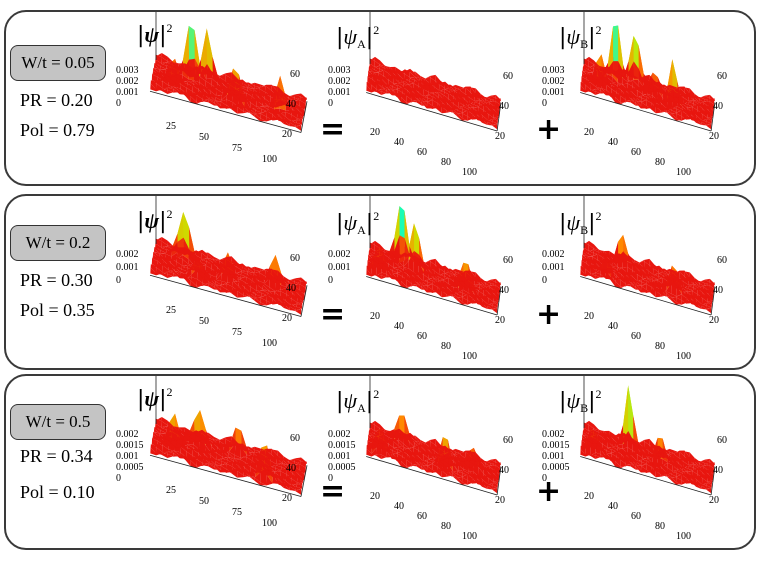 The height and width of the screenshot is (569, 763). Describe the element at coordinates (57, 310) in the screenshot. I see `polarization: Pol = 0.35` at that location.